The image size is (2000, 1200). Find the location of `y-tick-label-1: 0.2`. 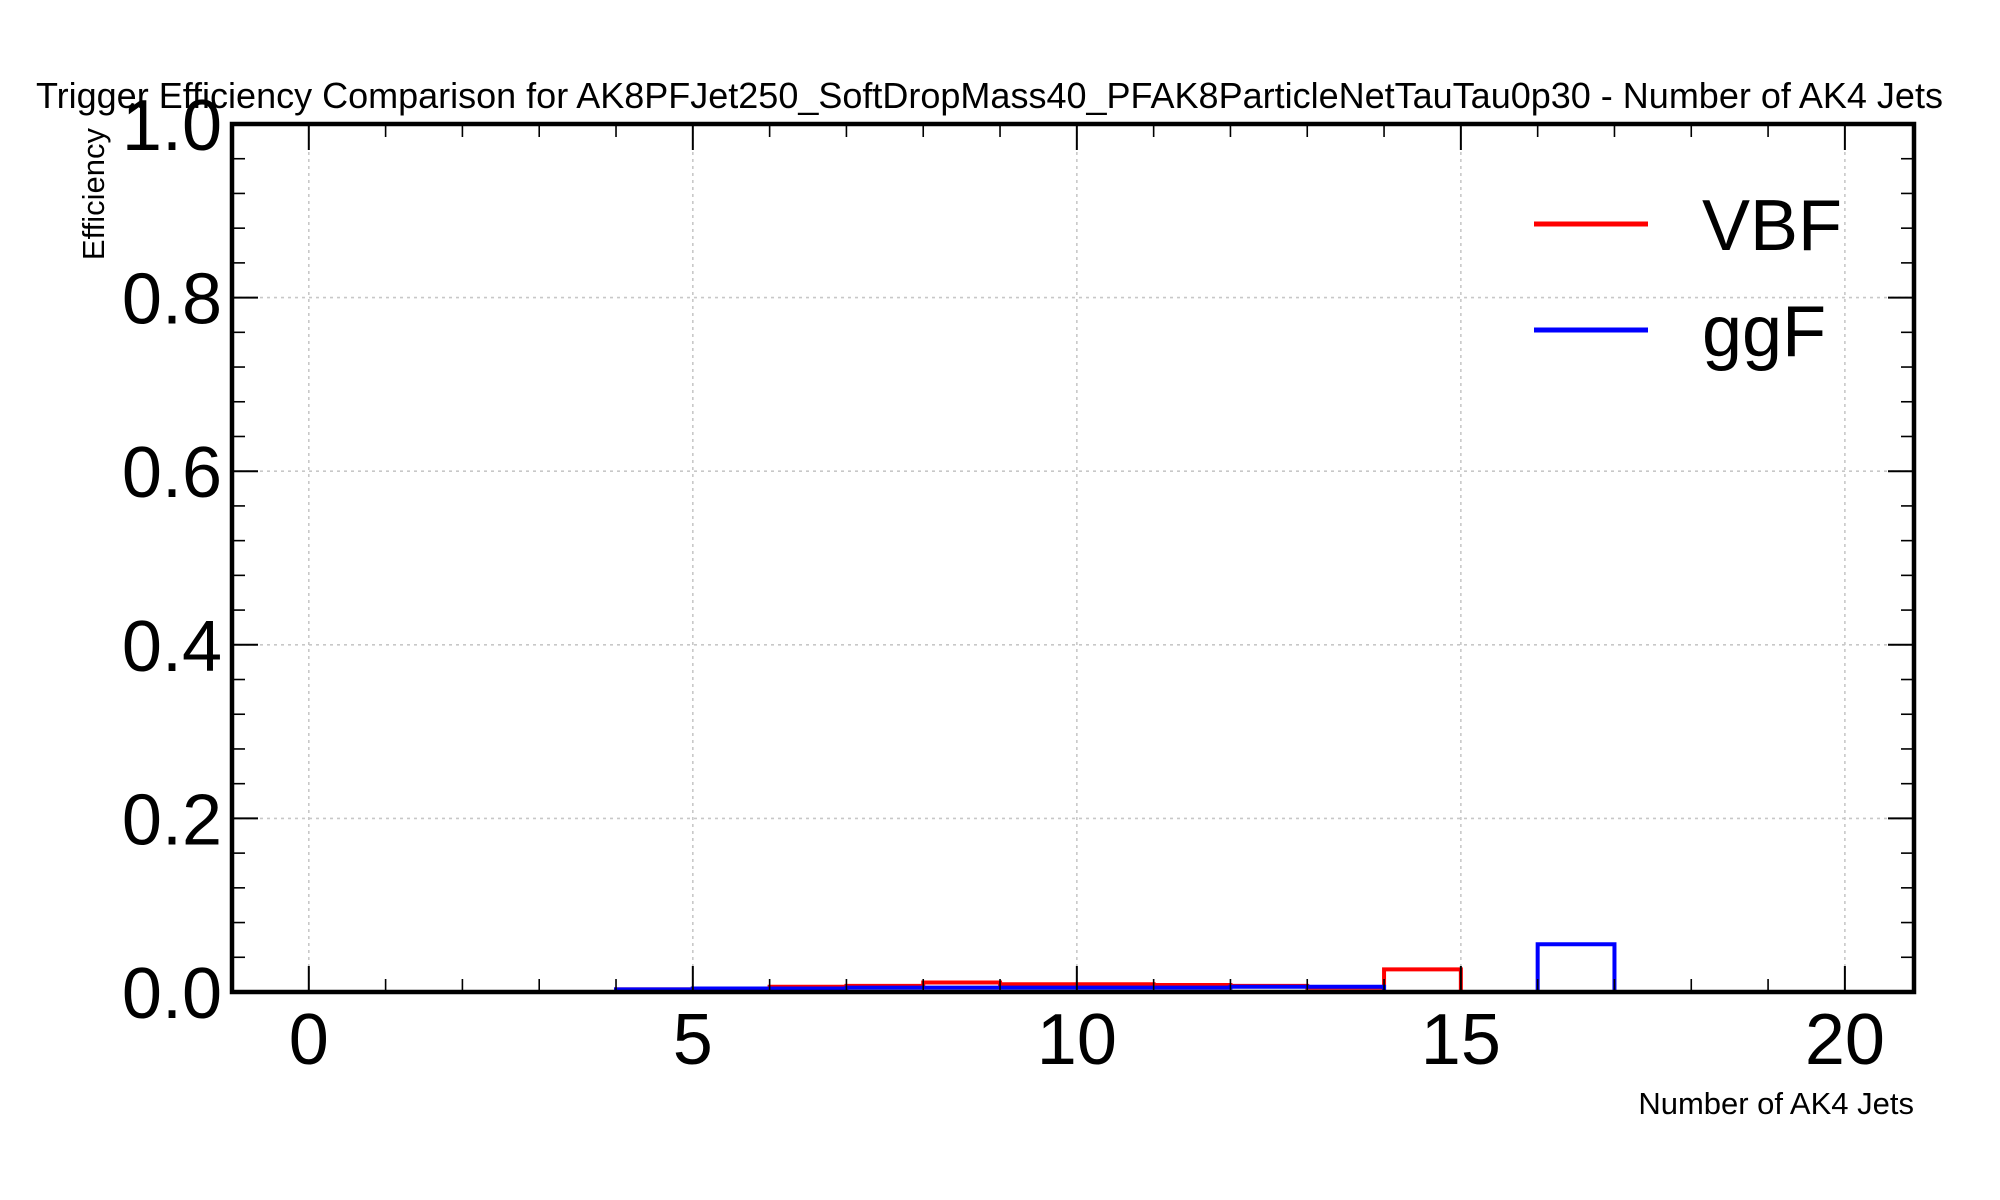

y-tick-label-1: 0.2 is located at coordinates (172, 820).